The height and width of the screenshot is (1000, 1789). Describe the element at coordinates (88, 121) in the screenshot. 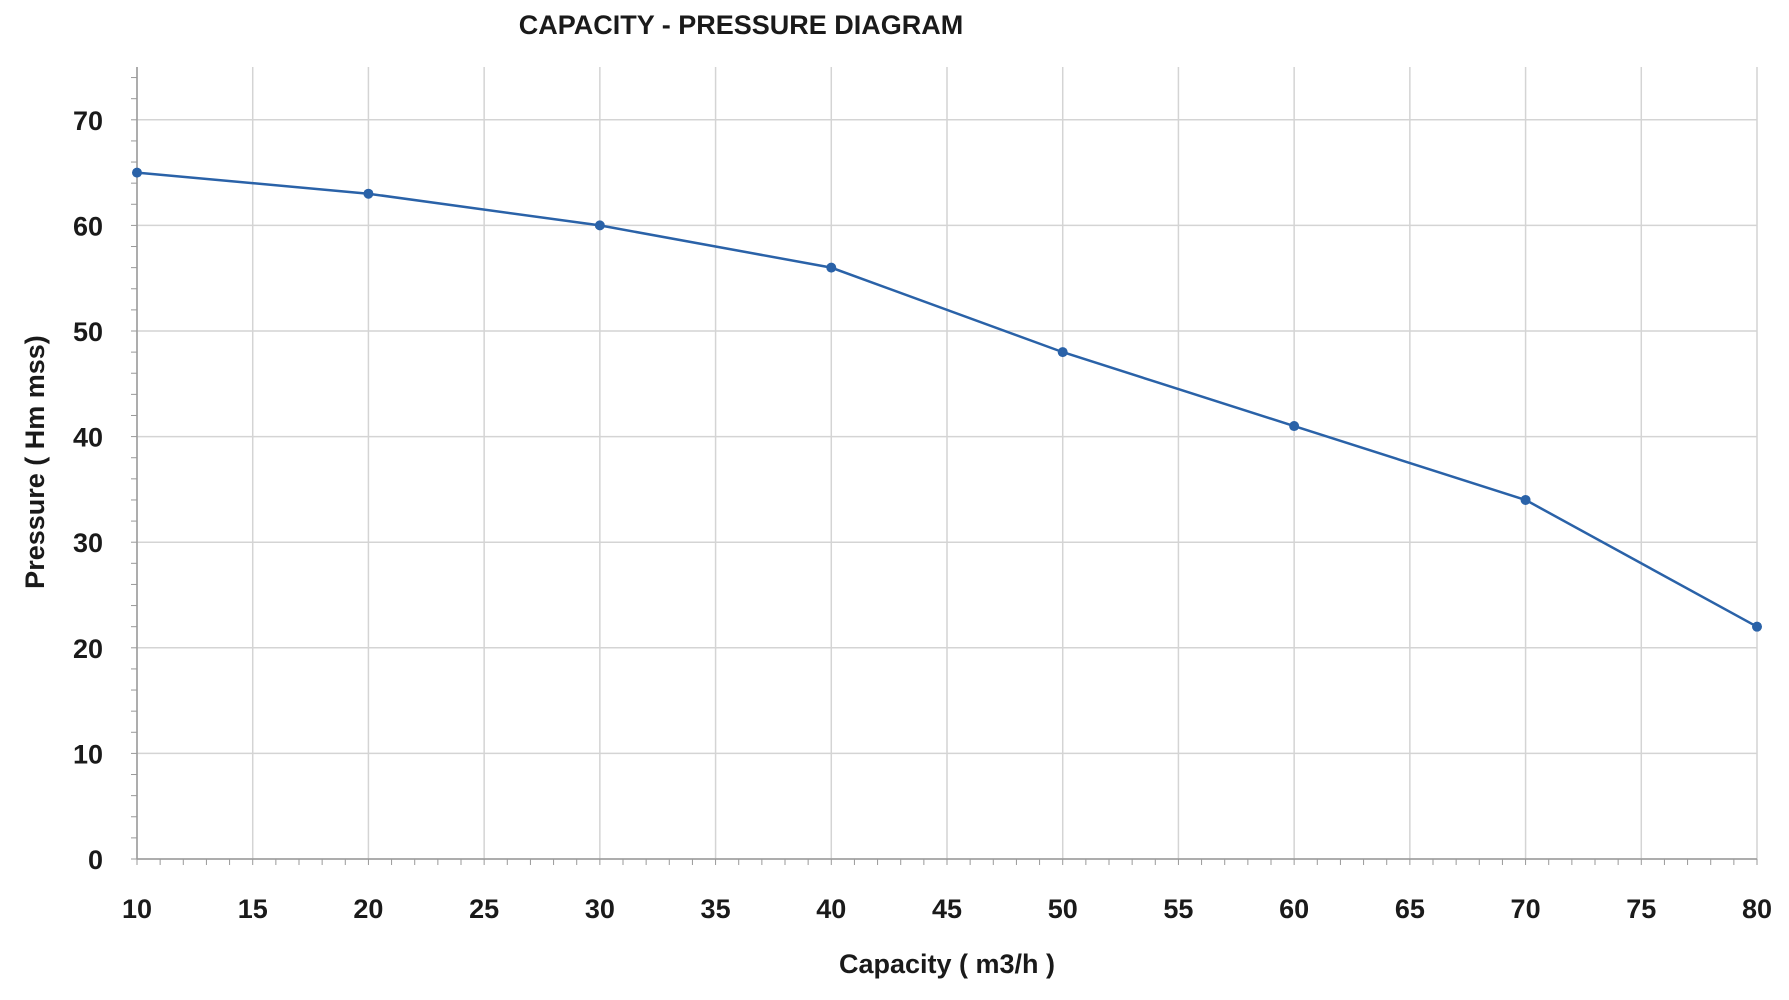

I see `y-tick-label: 70` at that location.